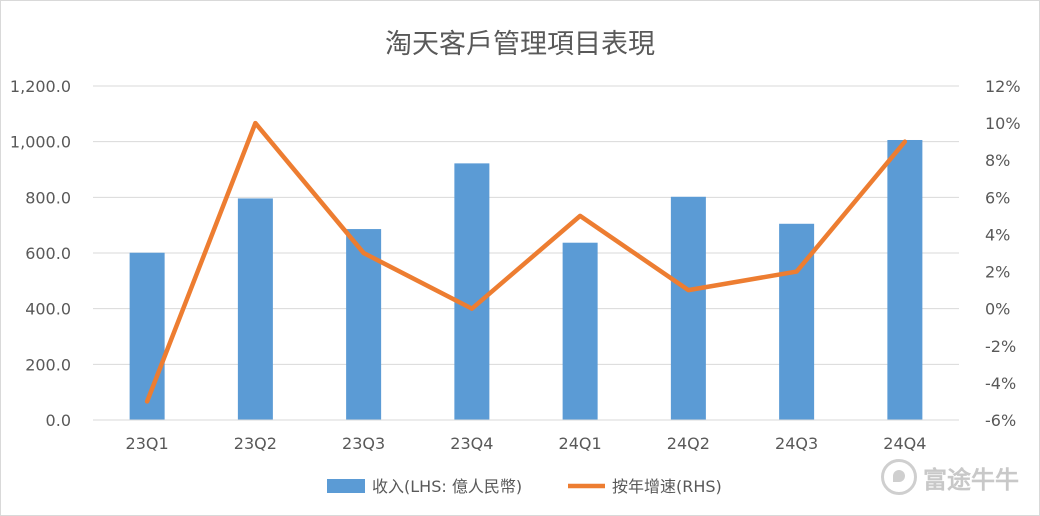  Describe the element at coordinates (971, 479) in the screenshot. I see `watermark-text: 富途牛牛` at that location.